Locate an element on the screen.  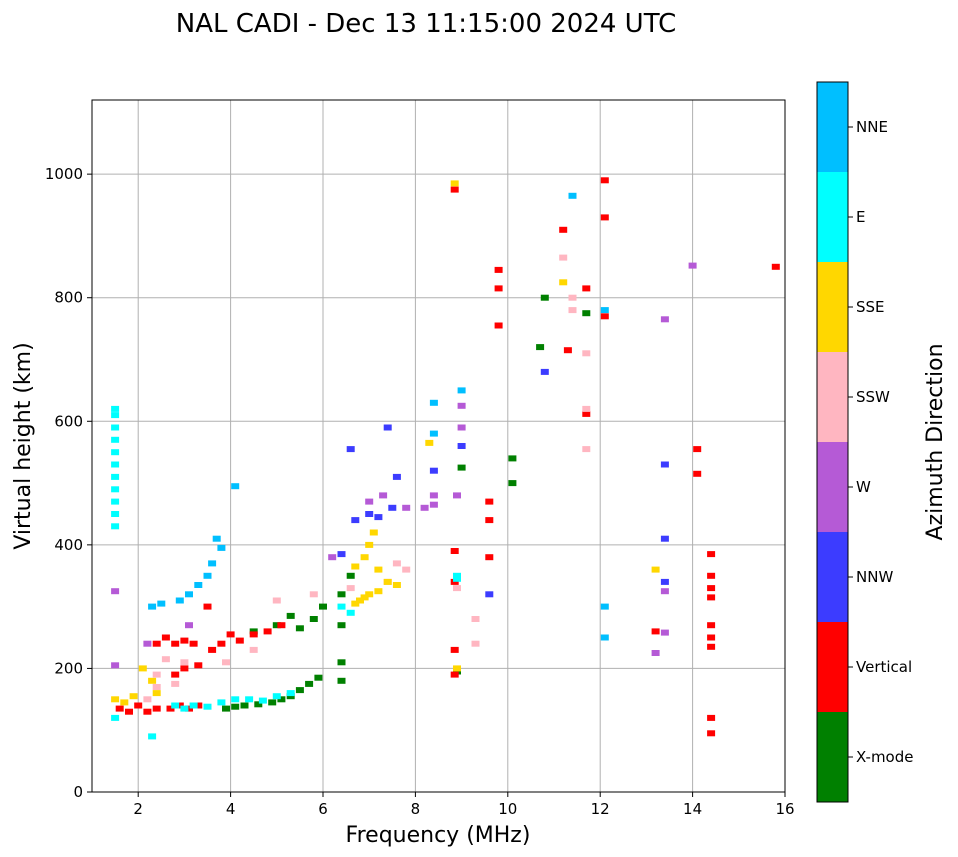
colorbar-tick-label: E is located at coordinates (860, 217).